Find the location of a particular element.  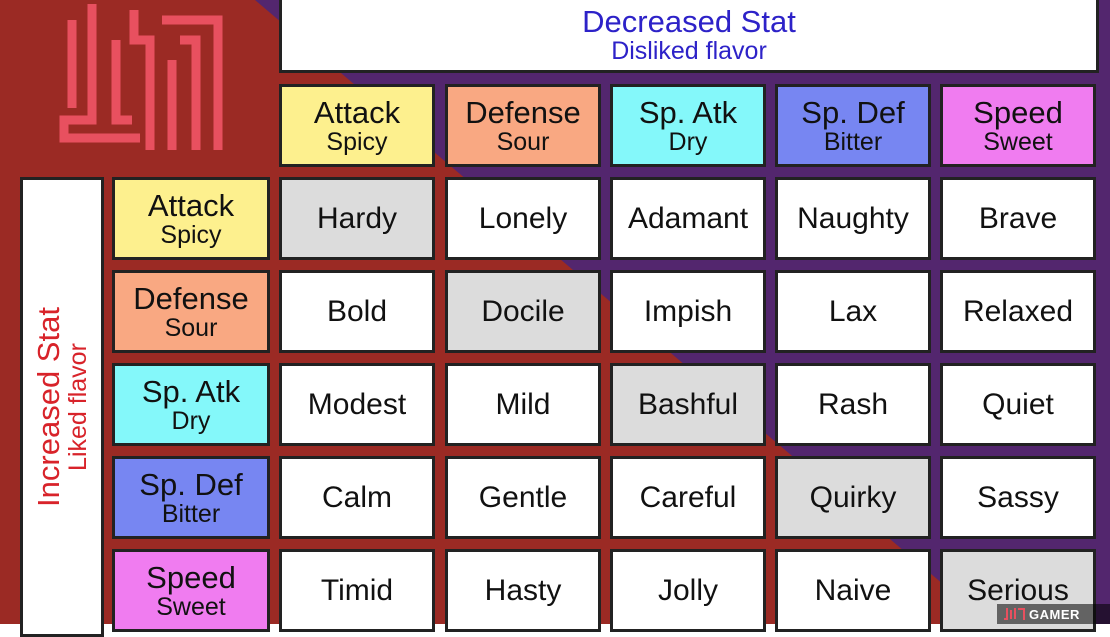

disliked-flavor-label: Disliked flavor is located at coordinates (689, 50).